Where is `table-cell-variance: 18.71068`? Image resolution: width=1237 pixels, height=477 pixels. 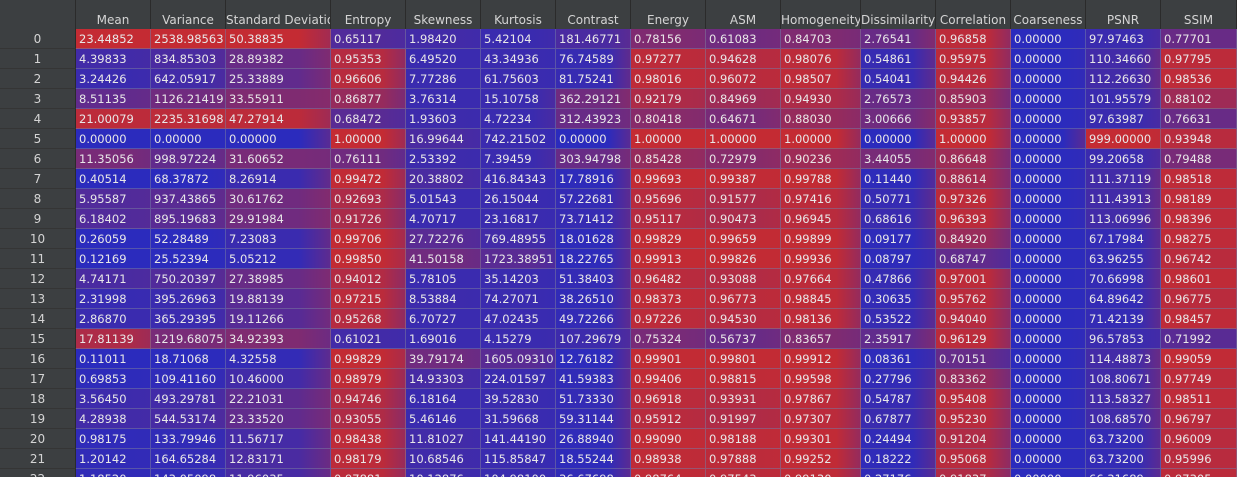
table-cell-variance: 18.71068 is located at coordinates (188, 359).